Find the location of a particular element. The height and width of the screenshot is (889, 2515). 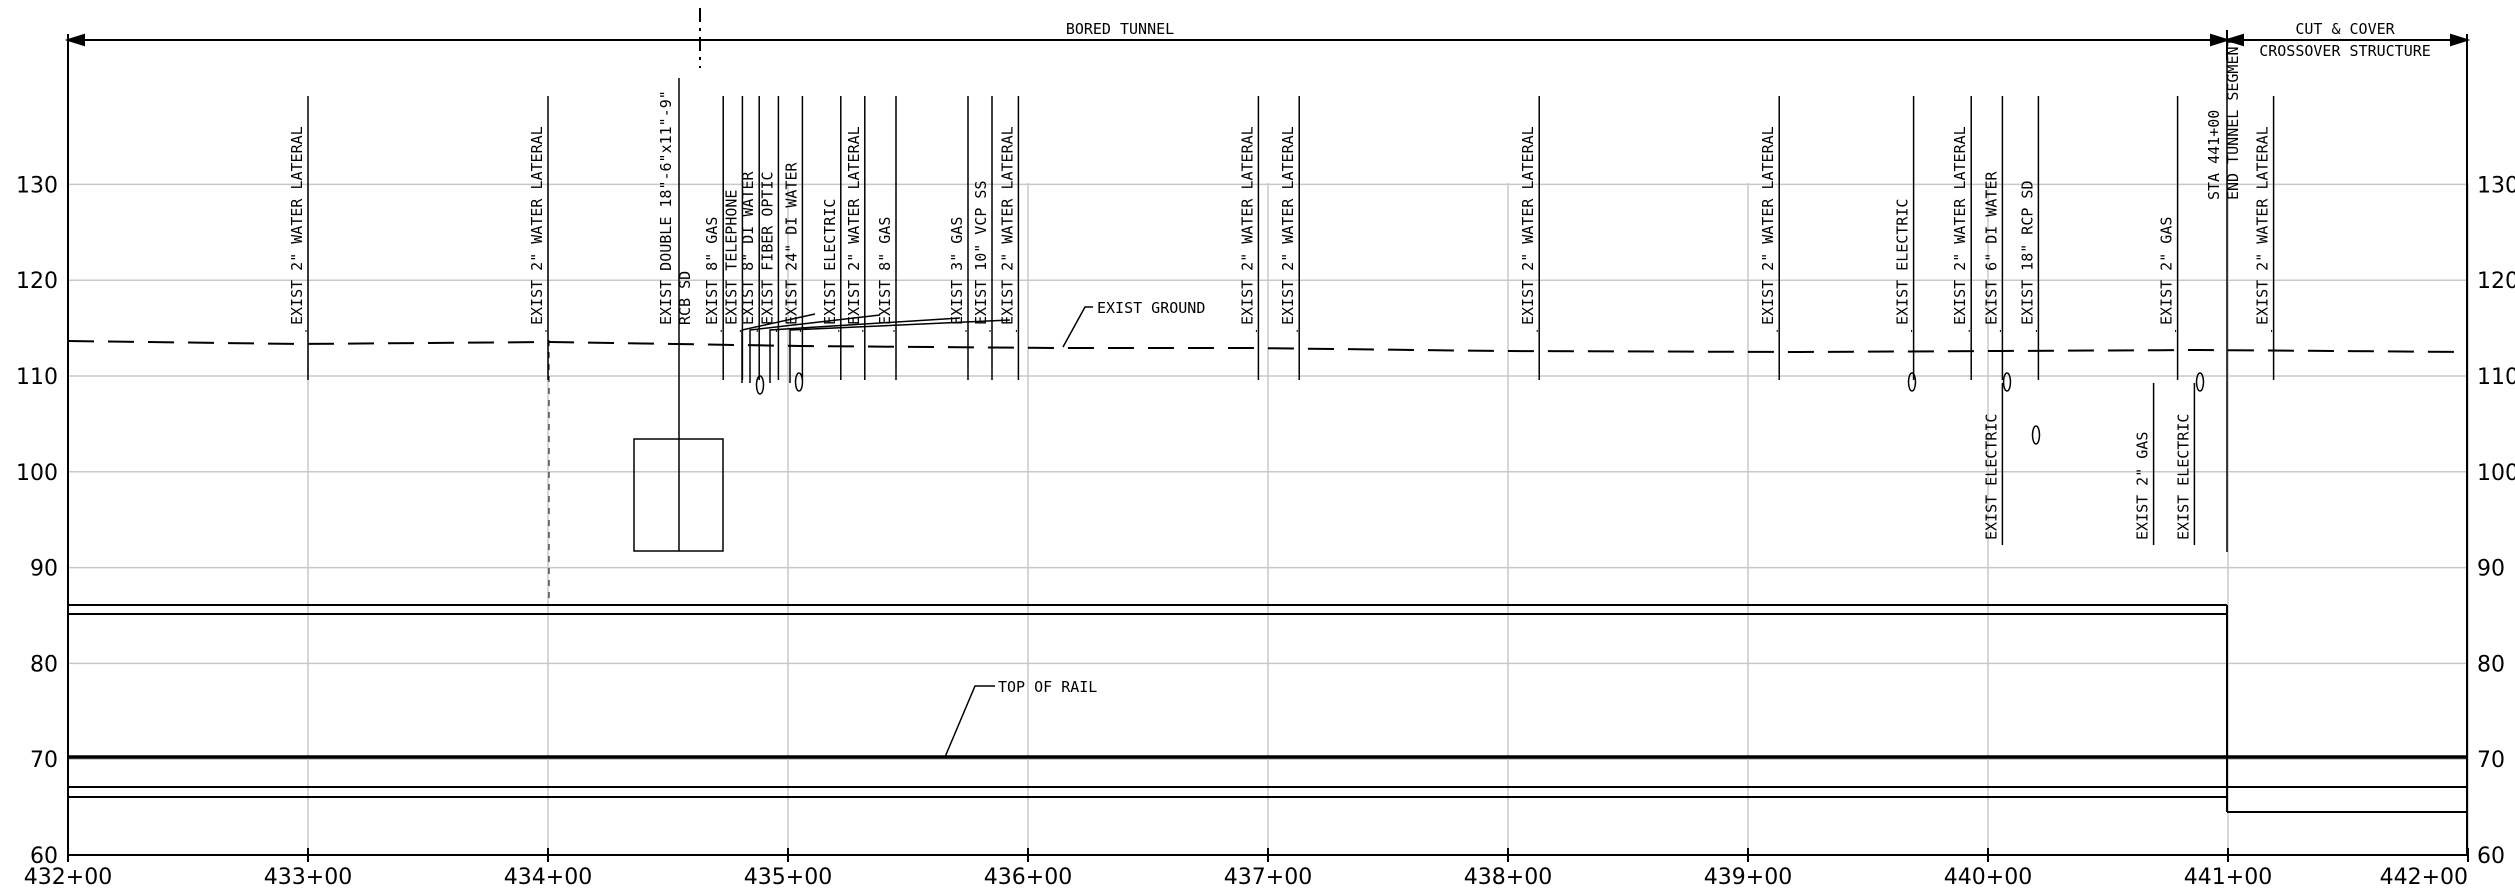

elev-label-left: 130 is located at coordinates (37, 185).